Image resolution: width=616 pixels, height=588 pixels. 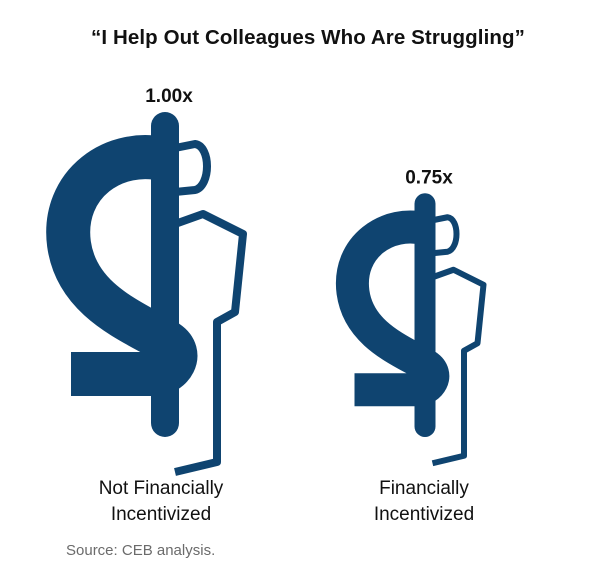 I want to click on value-label: 0.75x, so click(x=429, y=177).